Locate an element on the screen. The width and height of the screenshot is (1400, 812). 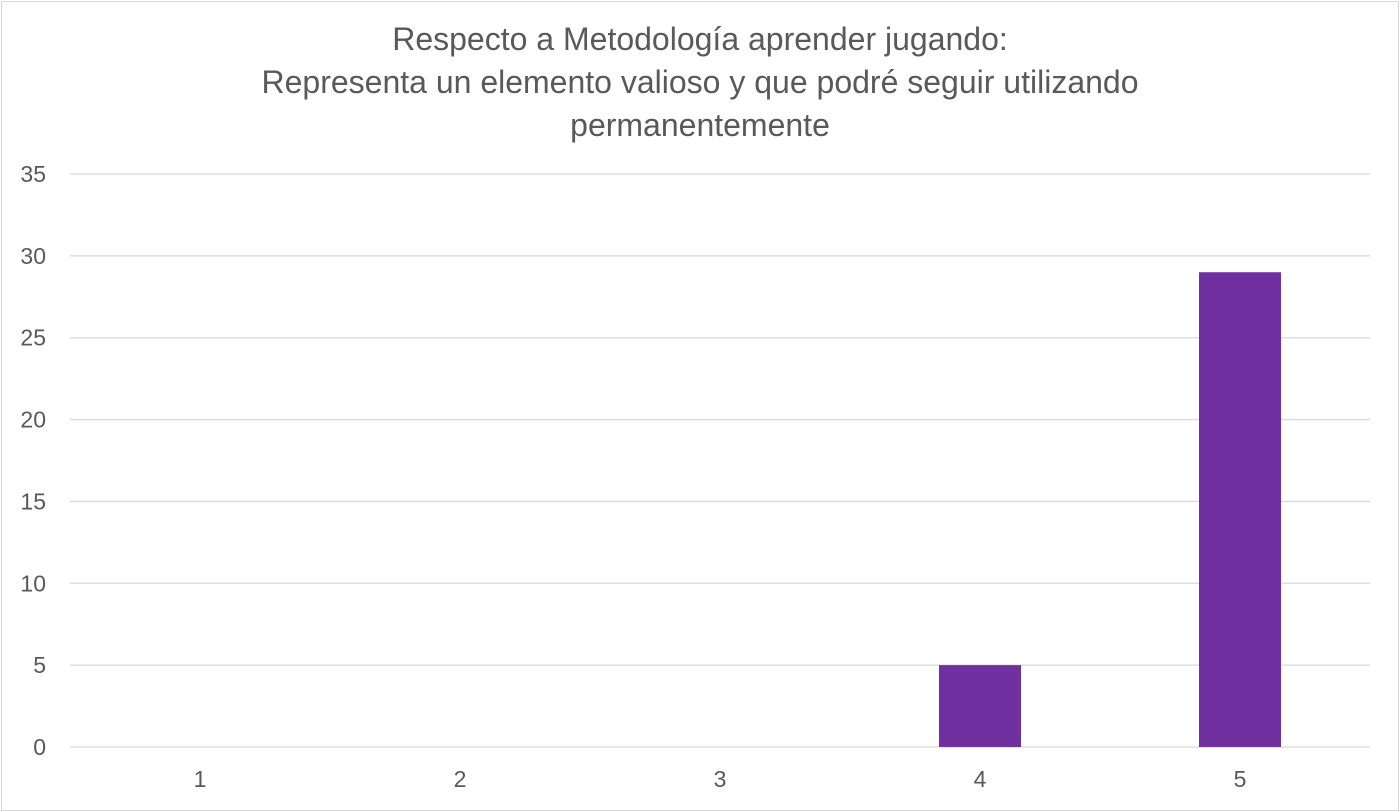
y-tick-label: 10 is located at coordinates (33, 583).